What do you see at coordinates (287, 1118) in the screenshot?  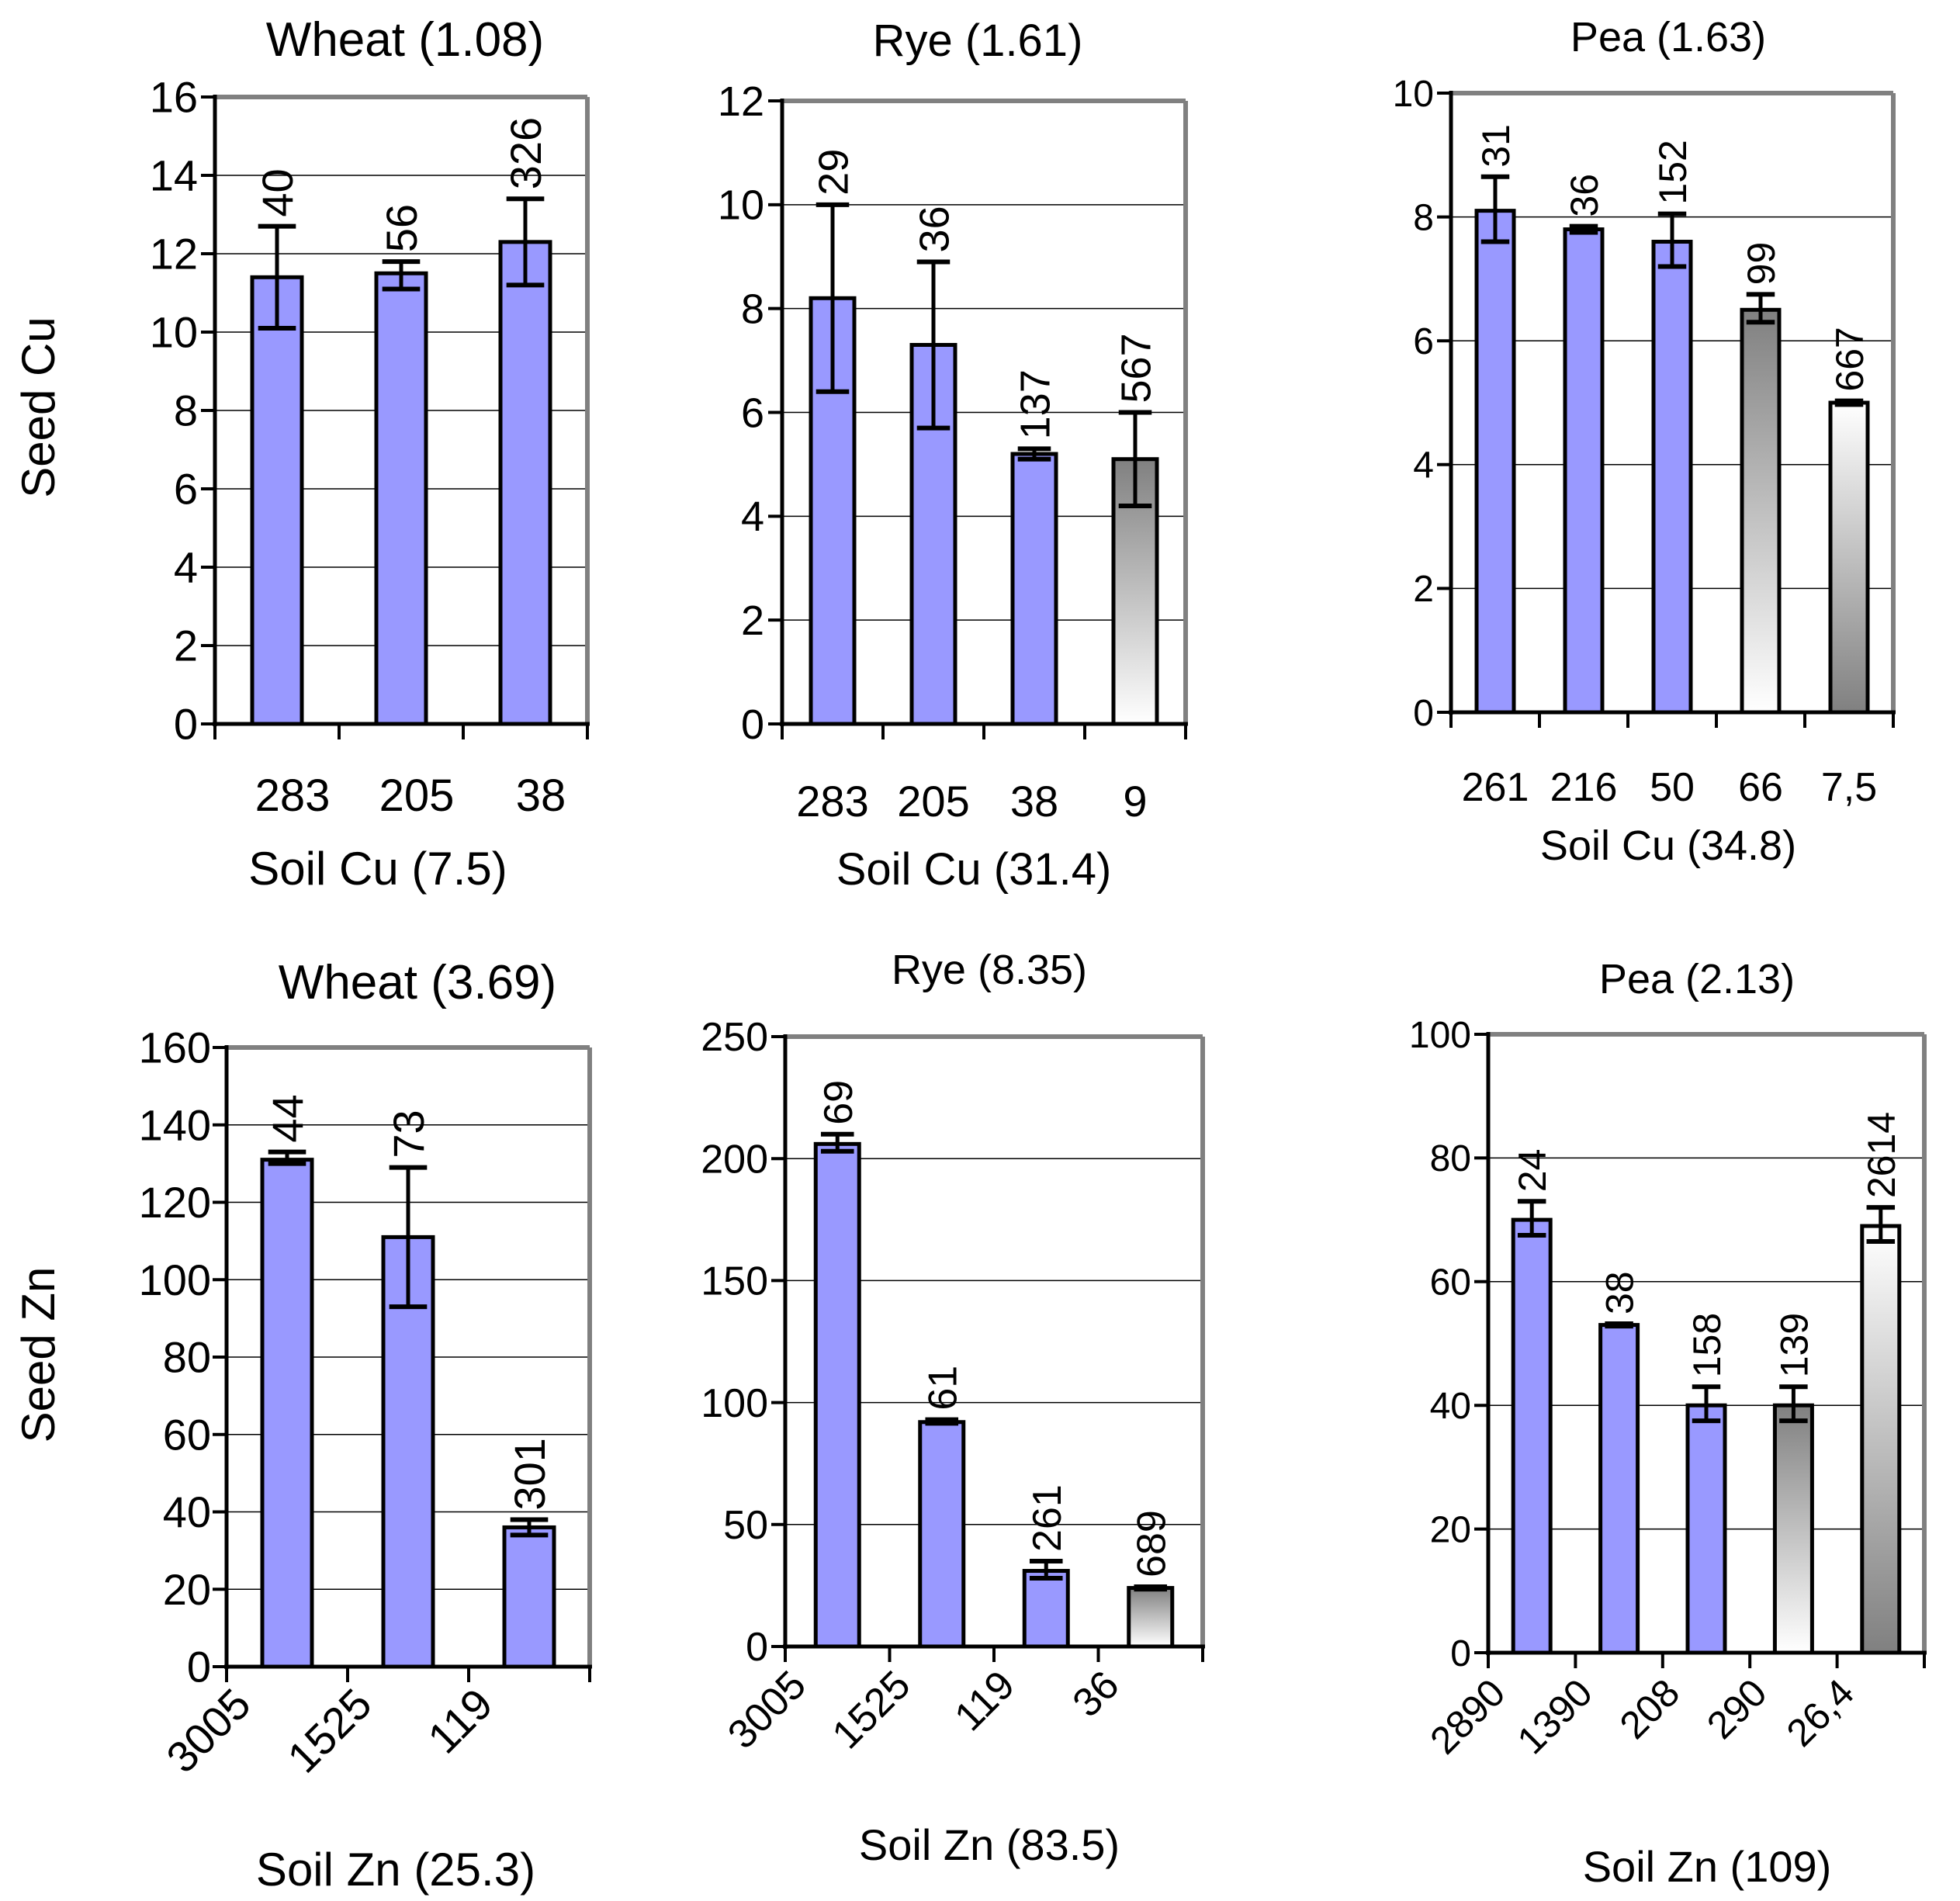 I see `data-label: 44` at bounding box center [287, 1118].